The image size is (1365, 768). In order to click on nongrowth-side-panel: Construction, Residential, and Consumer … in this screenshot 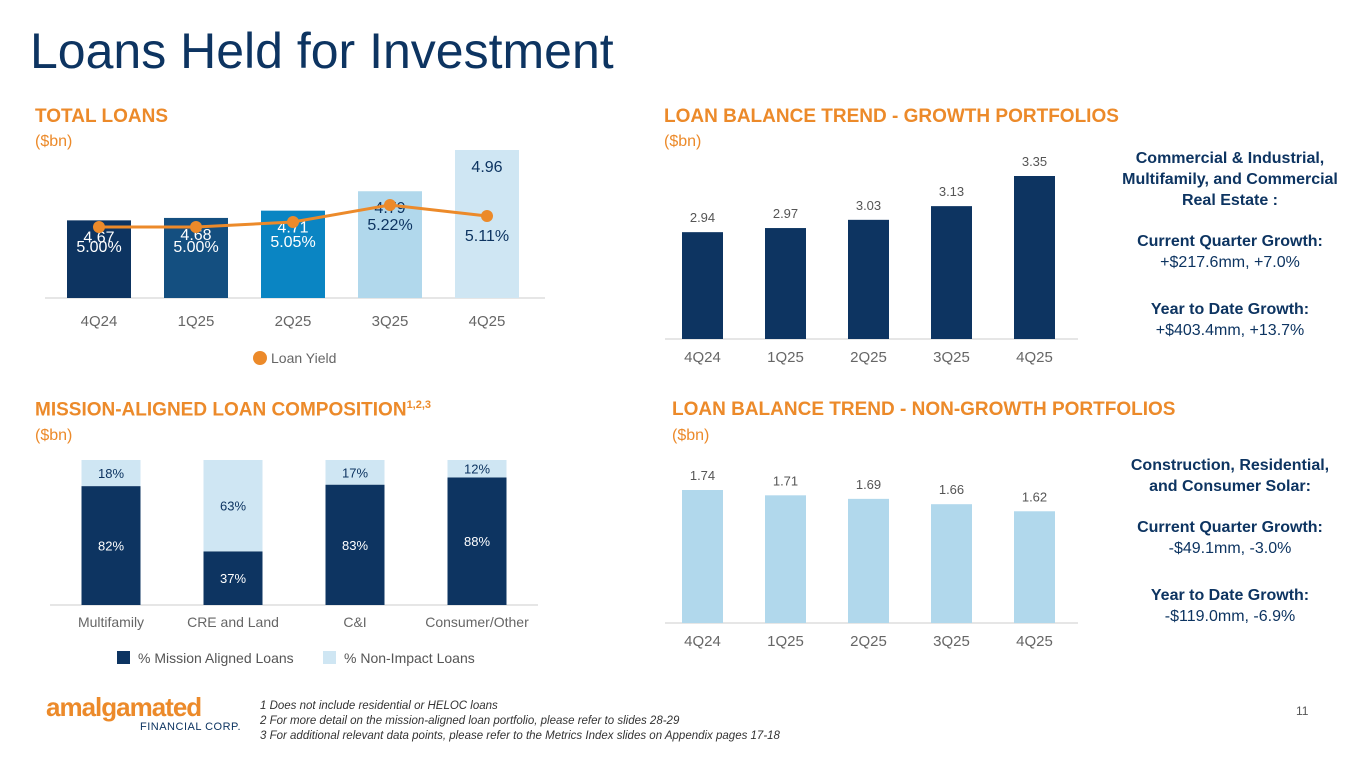, I will do `click(1230, 541)`.